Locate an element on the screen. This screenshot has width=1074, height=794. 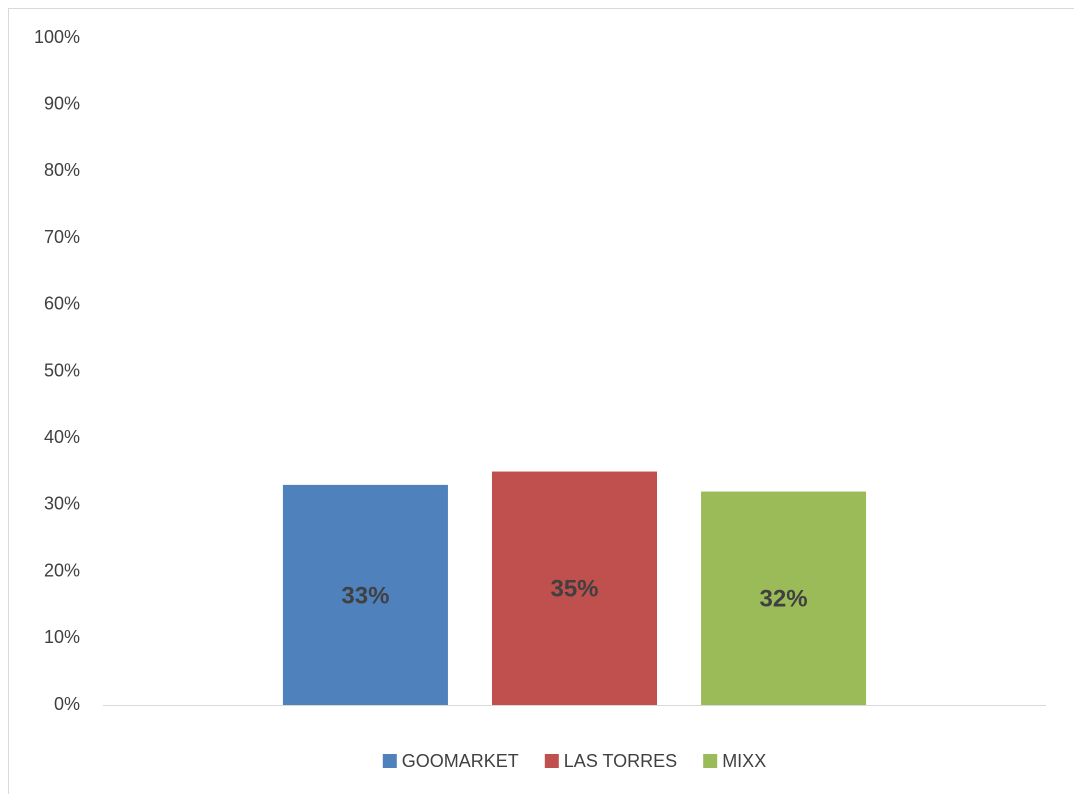
y-tick-label: 100% is located at coordinates (57, 37).